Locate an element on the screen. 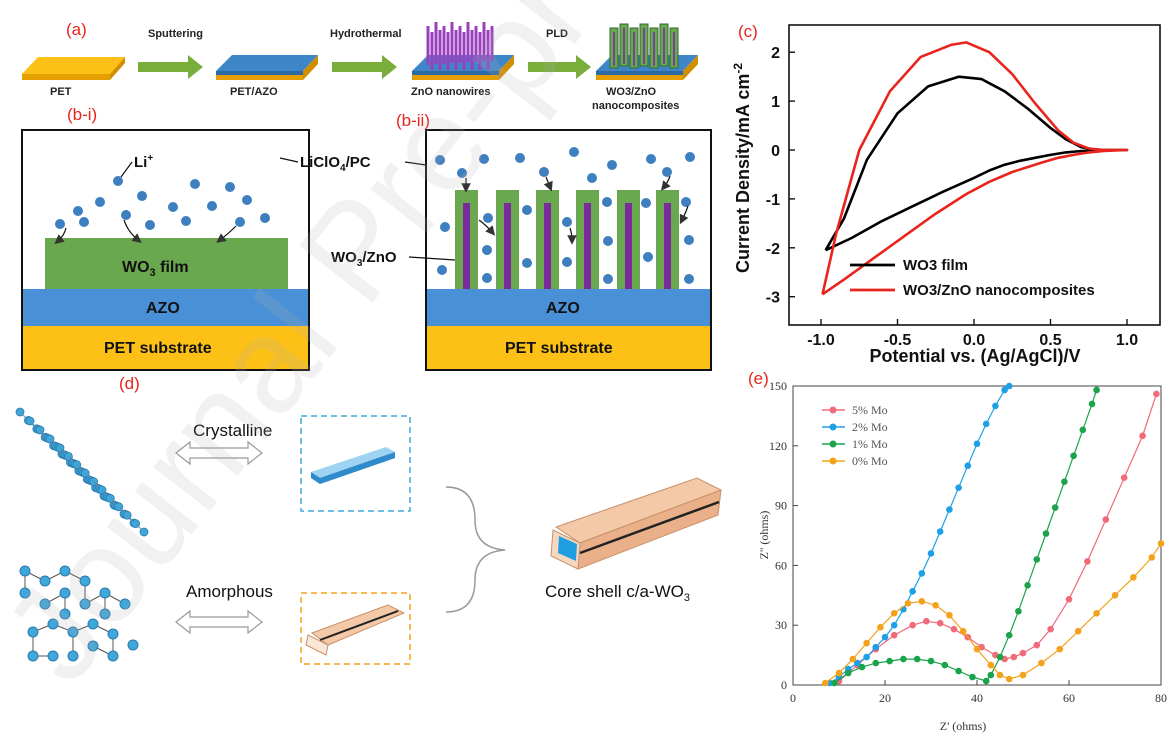 The width and height of the screenshot is (1174, 735). core-shell-nanorod-icon is located at coordinates (636, 523).